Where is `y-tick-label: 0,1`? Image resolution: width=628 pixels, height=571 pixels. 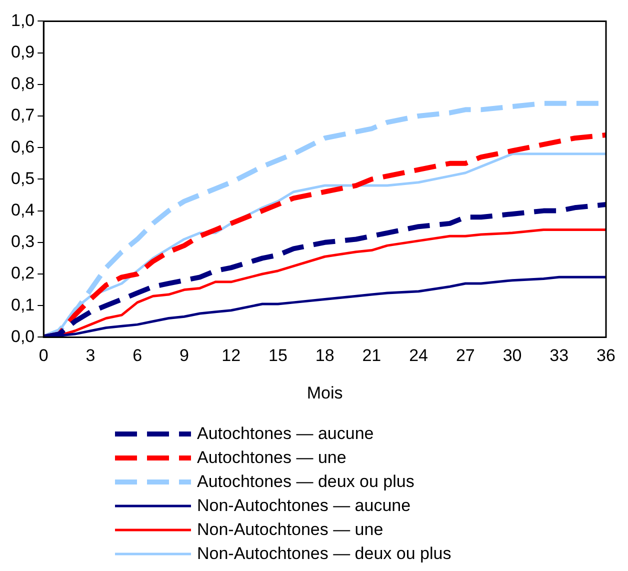 y-tick-label: 0,1 is located at coordinates (22, 304).